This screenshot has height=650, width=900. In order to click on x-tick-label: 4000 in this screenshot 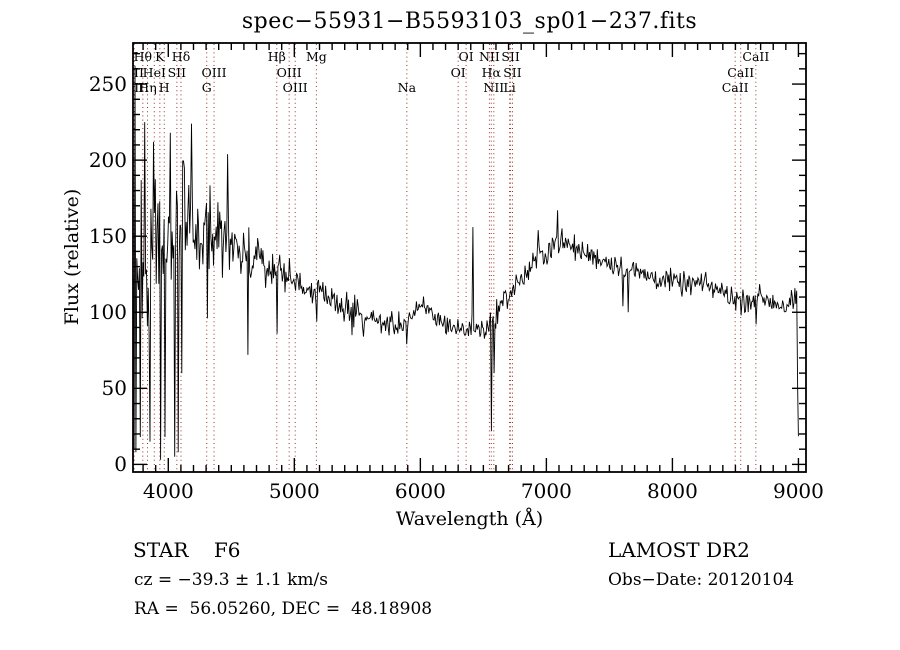, I will do `click(168, 491)`.